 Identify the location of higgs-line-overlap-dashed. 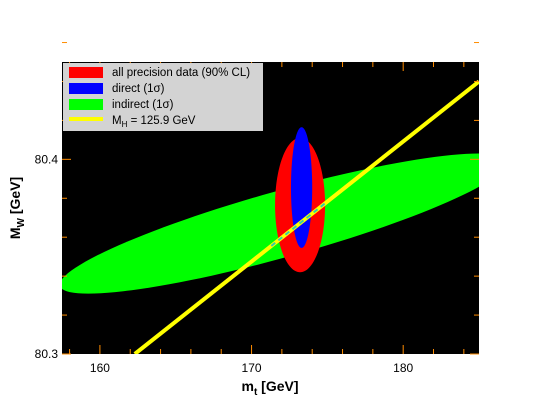
(298, 224).